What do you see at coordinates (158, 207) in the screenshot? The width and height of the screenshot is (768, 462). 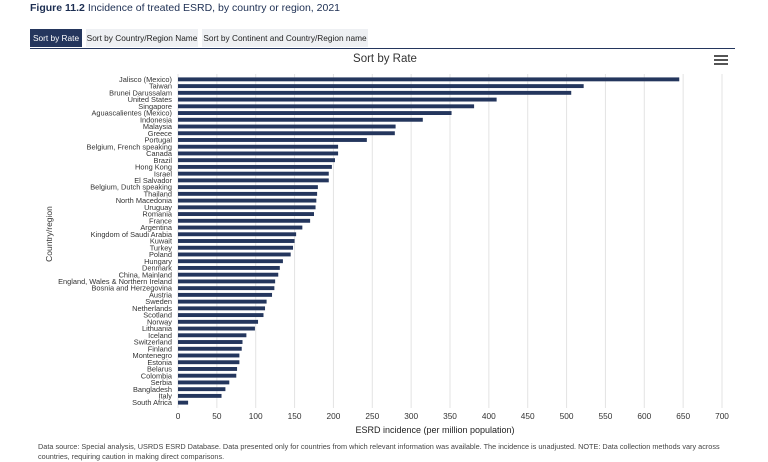 I see `y-category-label: Uruguay` at bounding box center [158, 207].